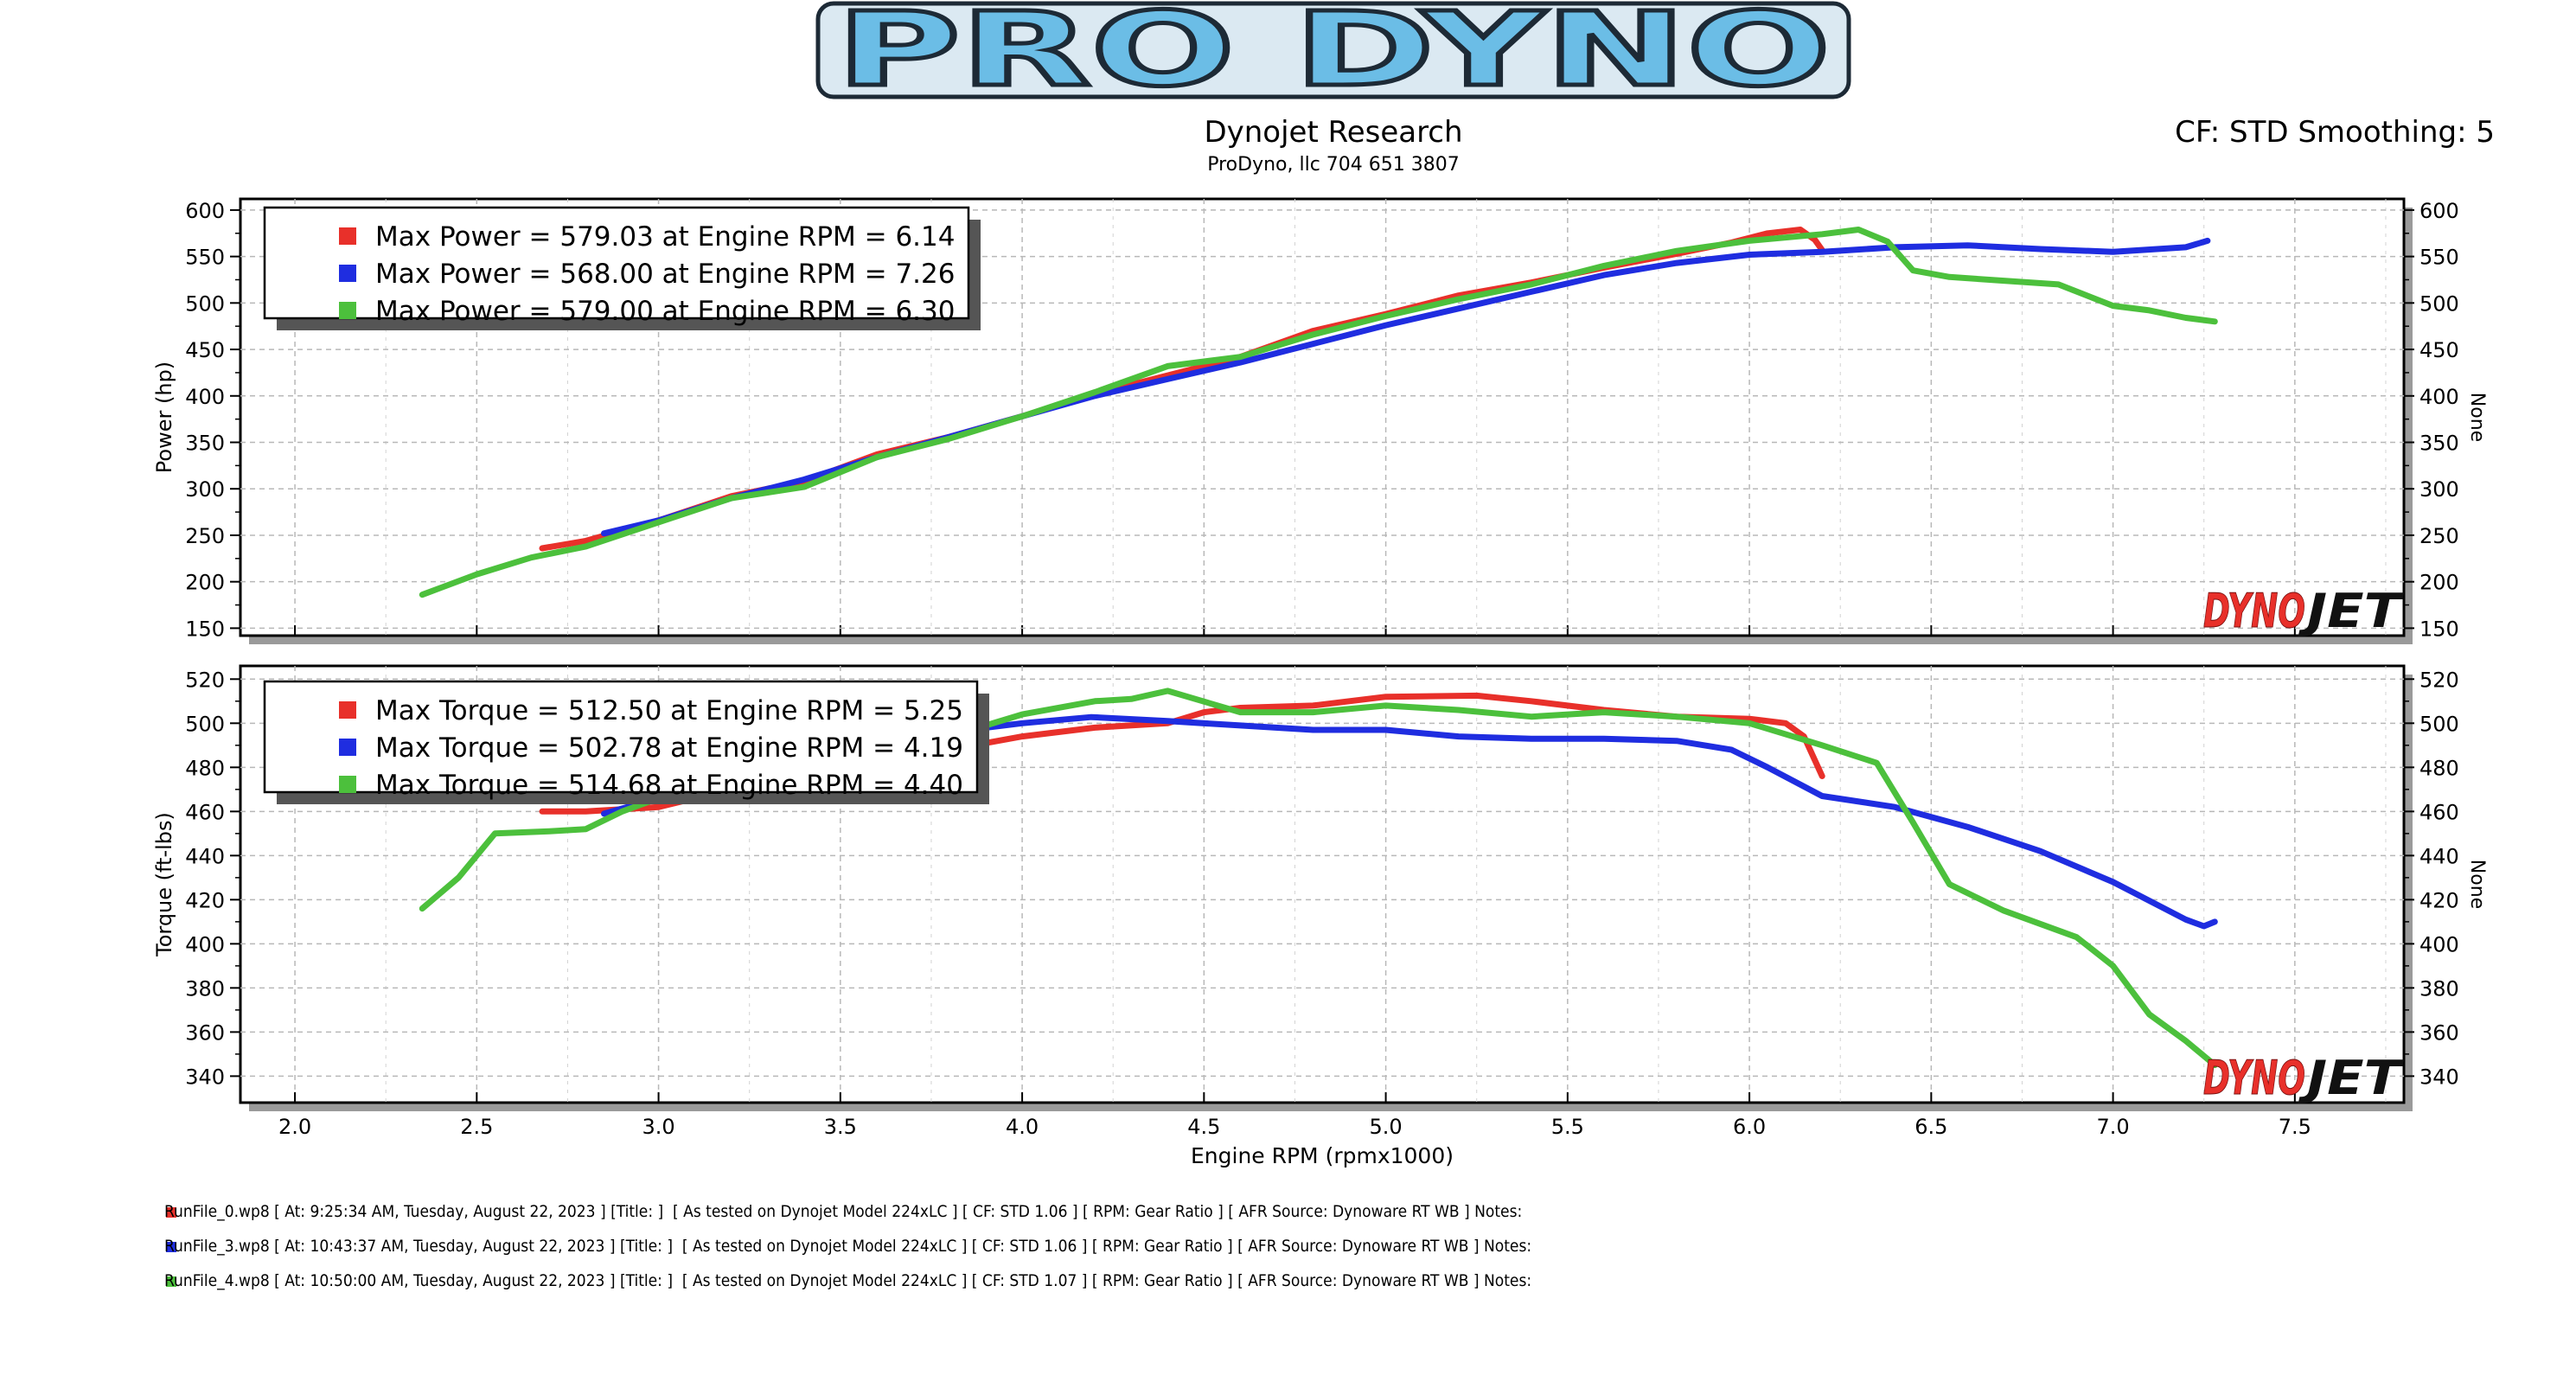 Image resolution: width=2576 pixels, height=1388 pixels. What do you see at coordinates (1931, 1127) in the screenshot?
I see `x-tick-label: 6.5` at bounding box center [1931, 1127].